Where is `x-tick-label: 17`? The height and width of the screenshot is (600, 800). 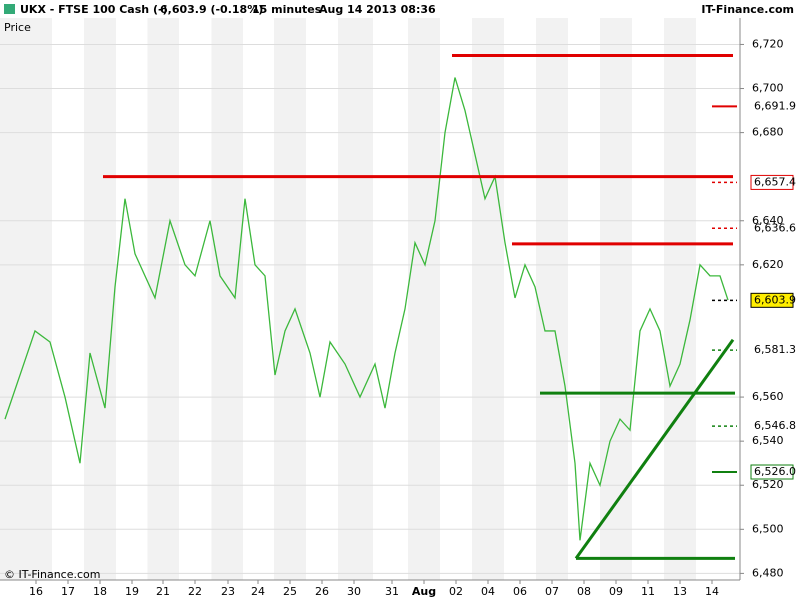
x-tick-label: 17 is located at coordinates (68, 591).